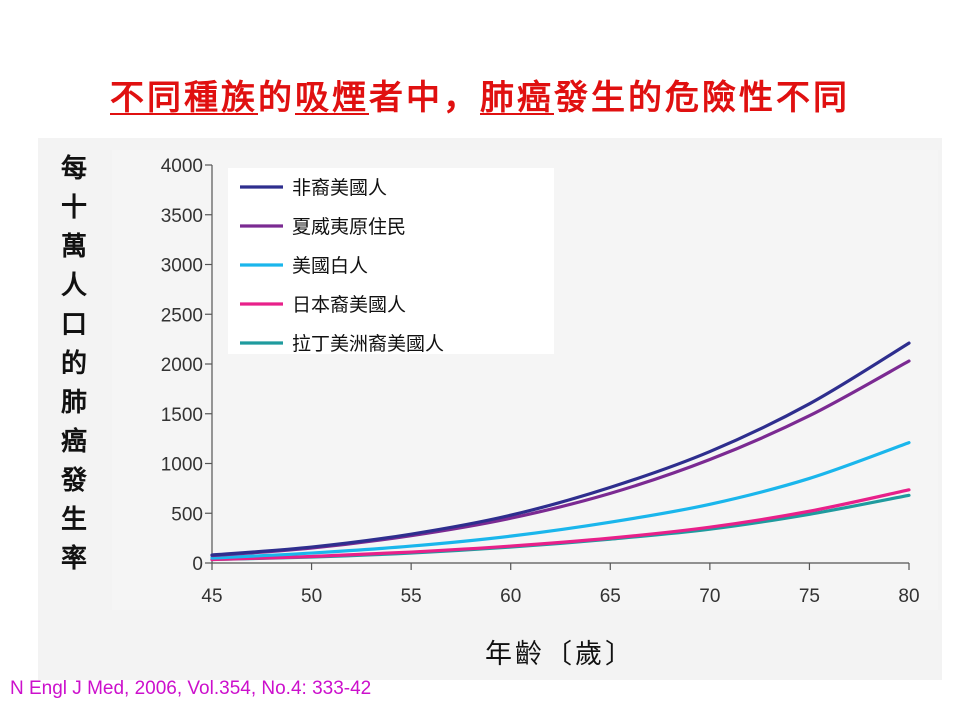 The width and height of the screenshot is (960, 720). Describe the element at coordinates (73, 403) in the screenshot. I see `y-axis-label-char: 肺` at that location.